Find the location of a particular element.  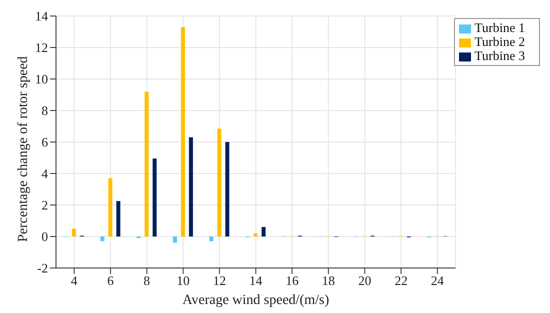

x-tick-label: 24 is located at coordinates (437, 280).